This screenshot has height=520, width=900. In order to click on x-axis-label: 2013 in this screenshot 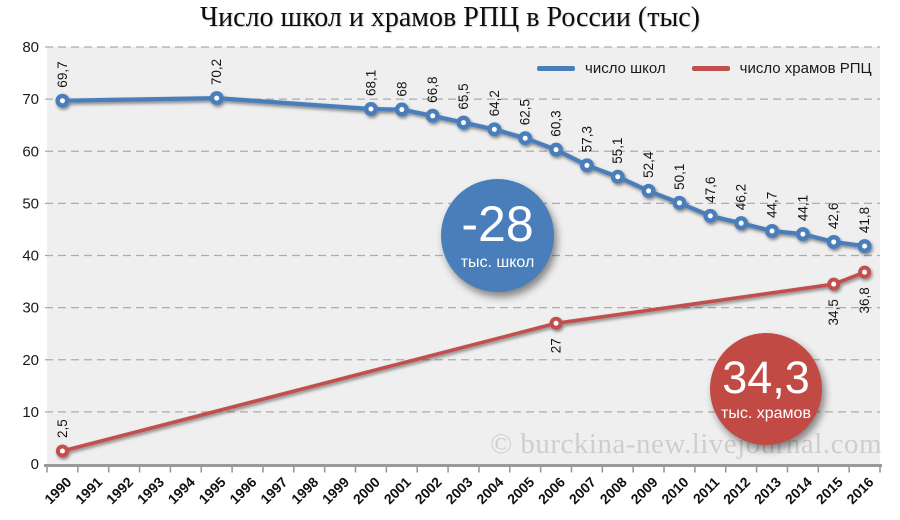, I will do `click(767, 490)`.